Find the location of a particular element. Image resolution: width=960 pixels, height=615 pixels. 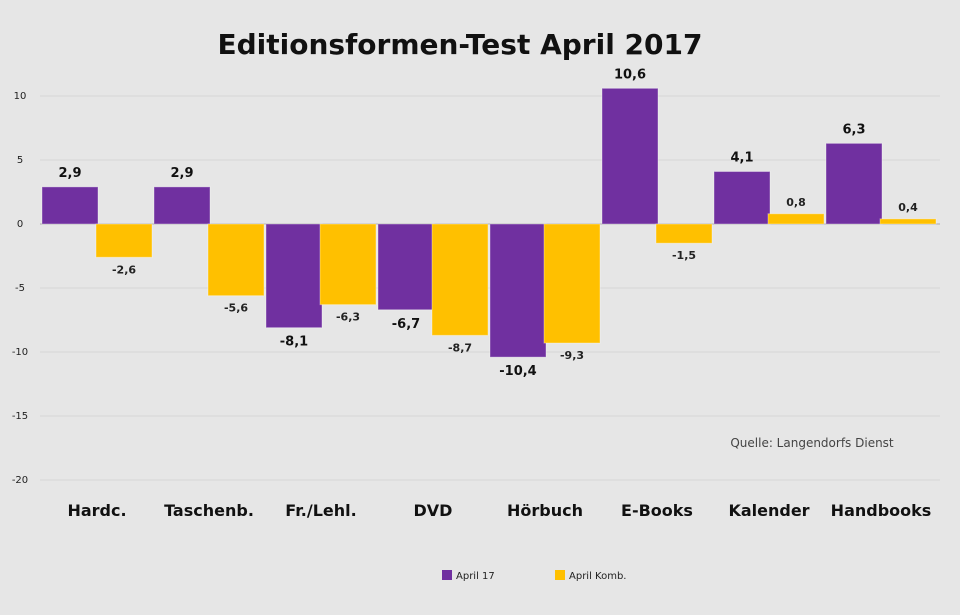

data-label: -2,6 is located at coordinates (124, 269).